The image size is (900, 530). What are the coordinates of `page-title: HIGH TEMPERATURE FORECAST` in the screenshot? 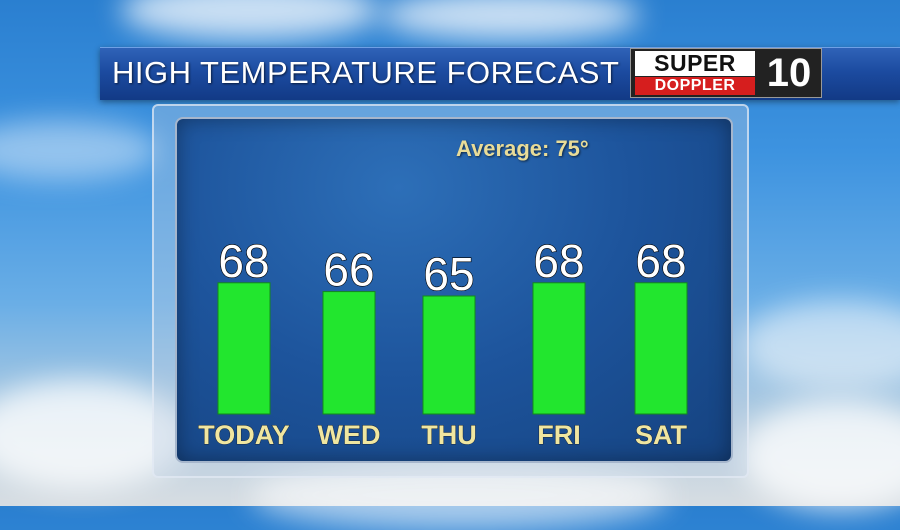 It's located at (366, 72).